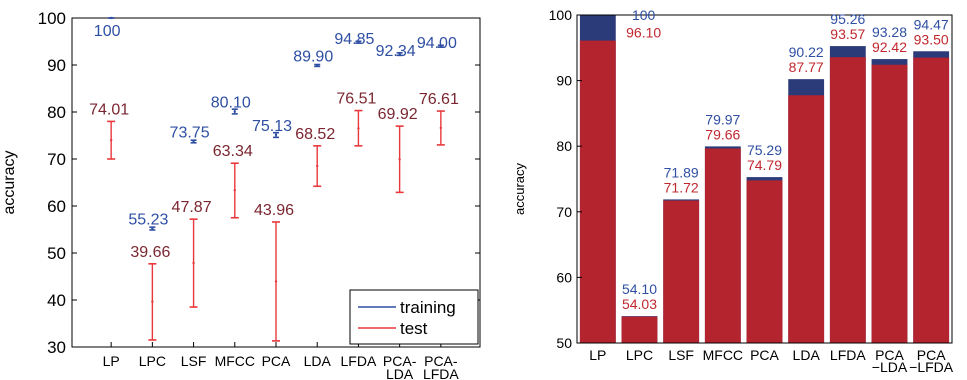 This screenshot has height=380, width=967. I want to click on data-label: 43.96, so click(274, 210).